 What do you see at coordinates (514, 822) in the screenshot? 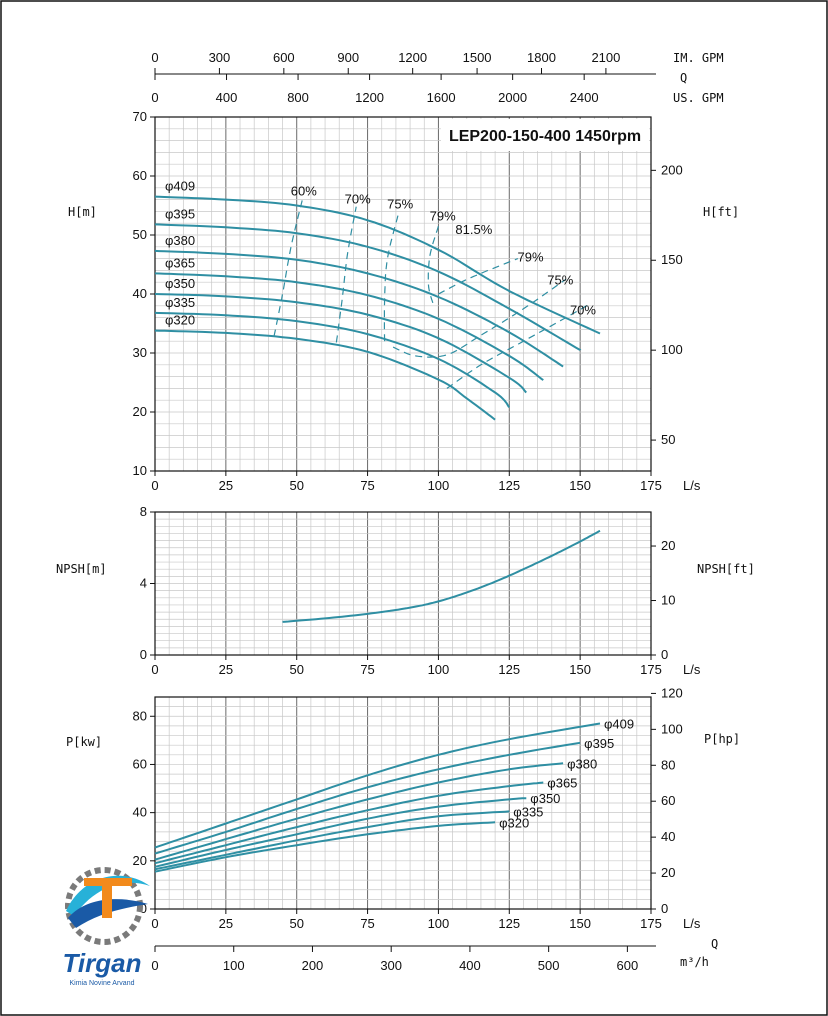
I see `power-curve-label: φ320` at bounding box center [514, 822].